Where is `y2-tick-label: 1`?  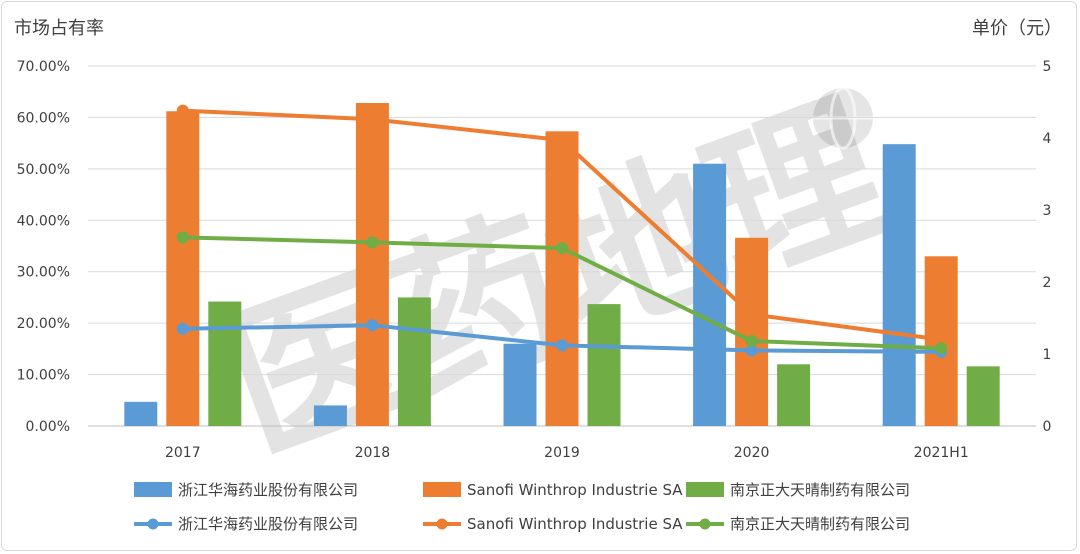 y2-tick-label: 1 is located at coordinates (1047, 355).